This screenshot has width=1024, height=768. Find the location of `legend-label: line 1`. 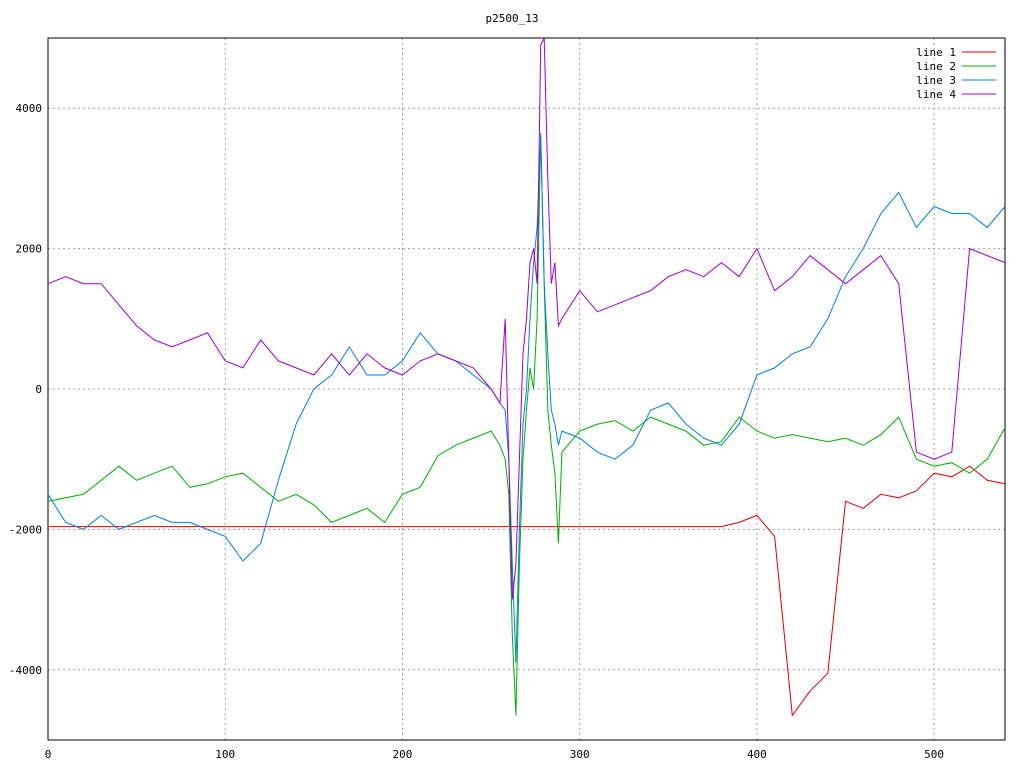

legend-label: line 1 is located at coordinates (936, 52).